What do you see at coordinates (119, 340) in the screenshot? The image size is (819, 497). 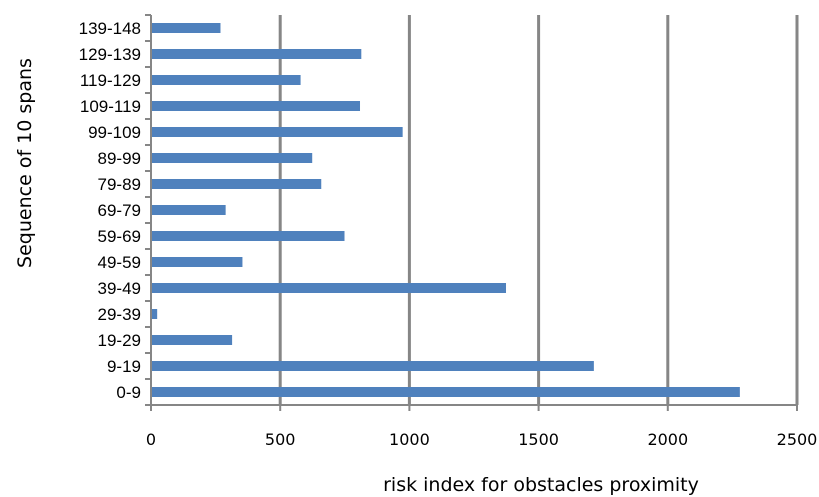 I see `y-tick-label: 19-29` at bounding box center [119, 340].